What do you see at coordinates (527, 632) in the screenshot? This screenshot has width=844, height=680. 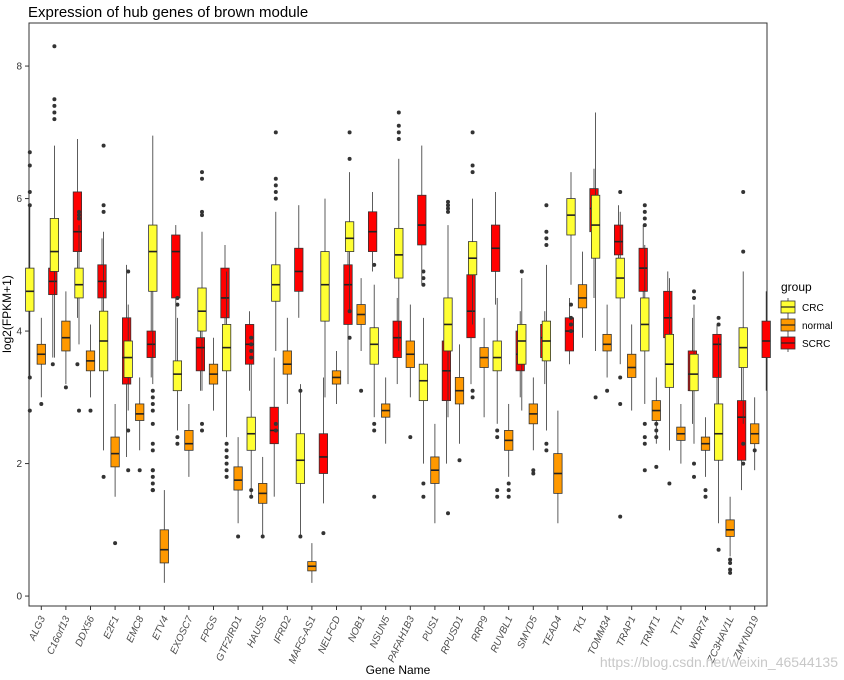 I see `x-tick-label: SMYD5` at bounding box center [527, 632].